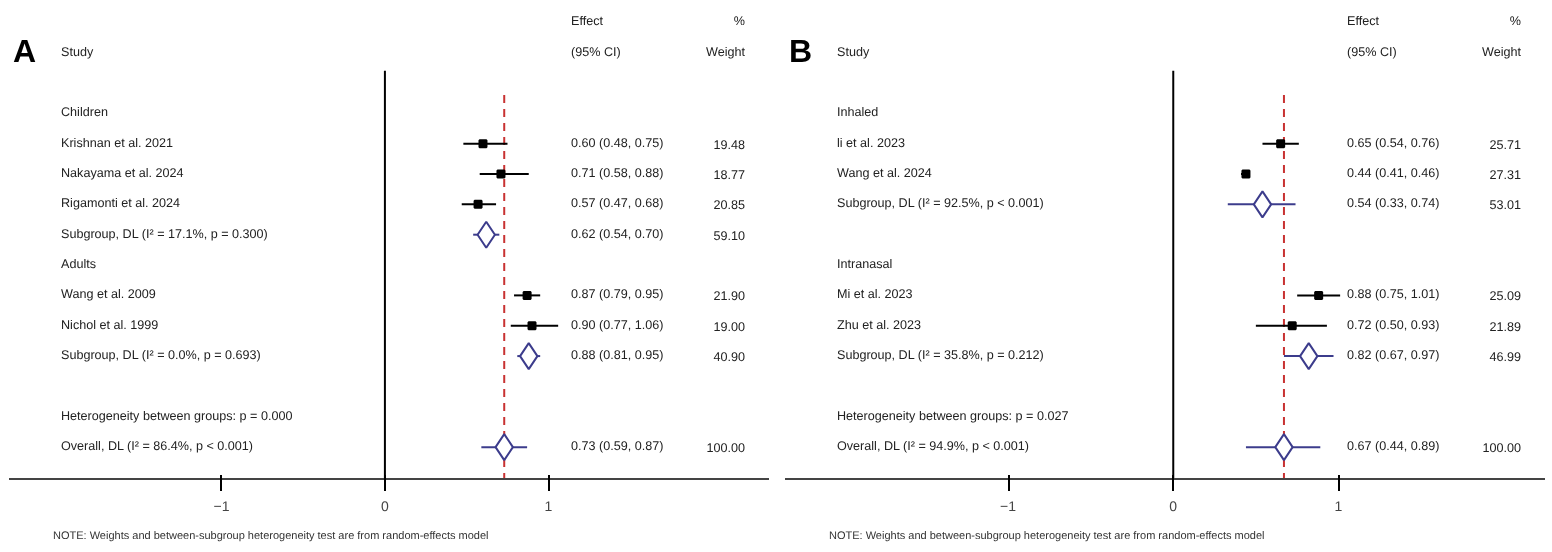 The image size is (1552, 552). I want to click on chart-title: B, so click(801, 52).